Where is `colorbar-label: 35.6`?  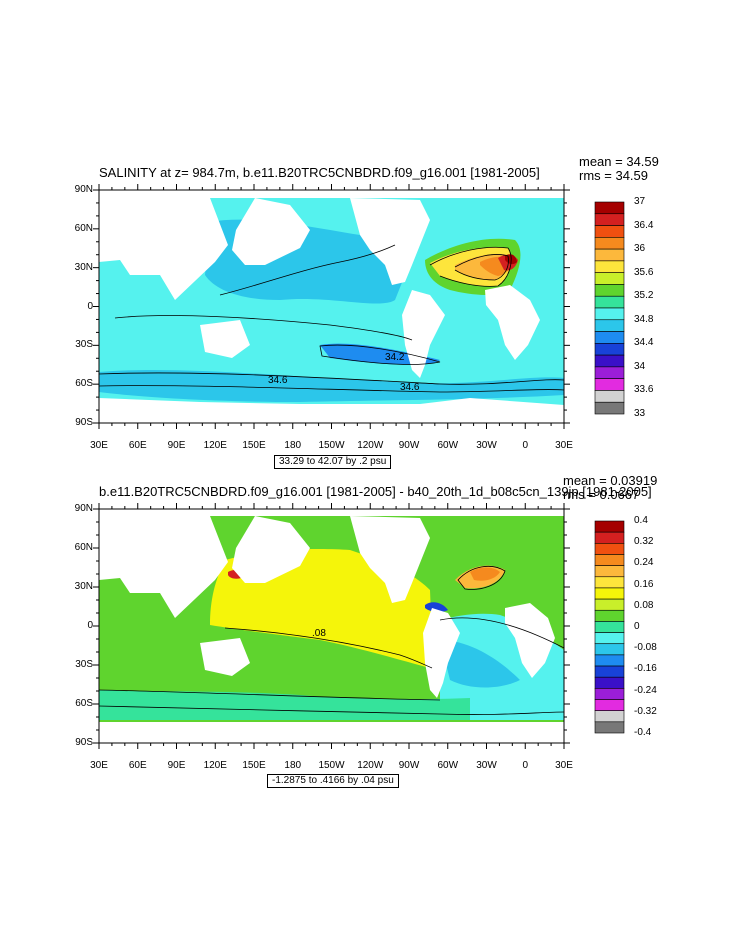 colorbar-label: 35.6 is located at coordinates (644, 272).